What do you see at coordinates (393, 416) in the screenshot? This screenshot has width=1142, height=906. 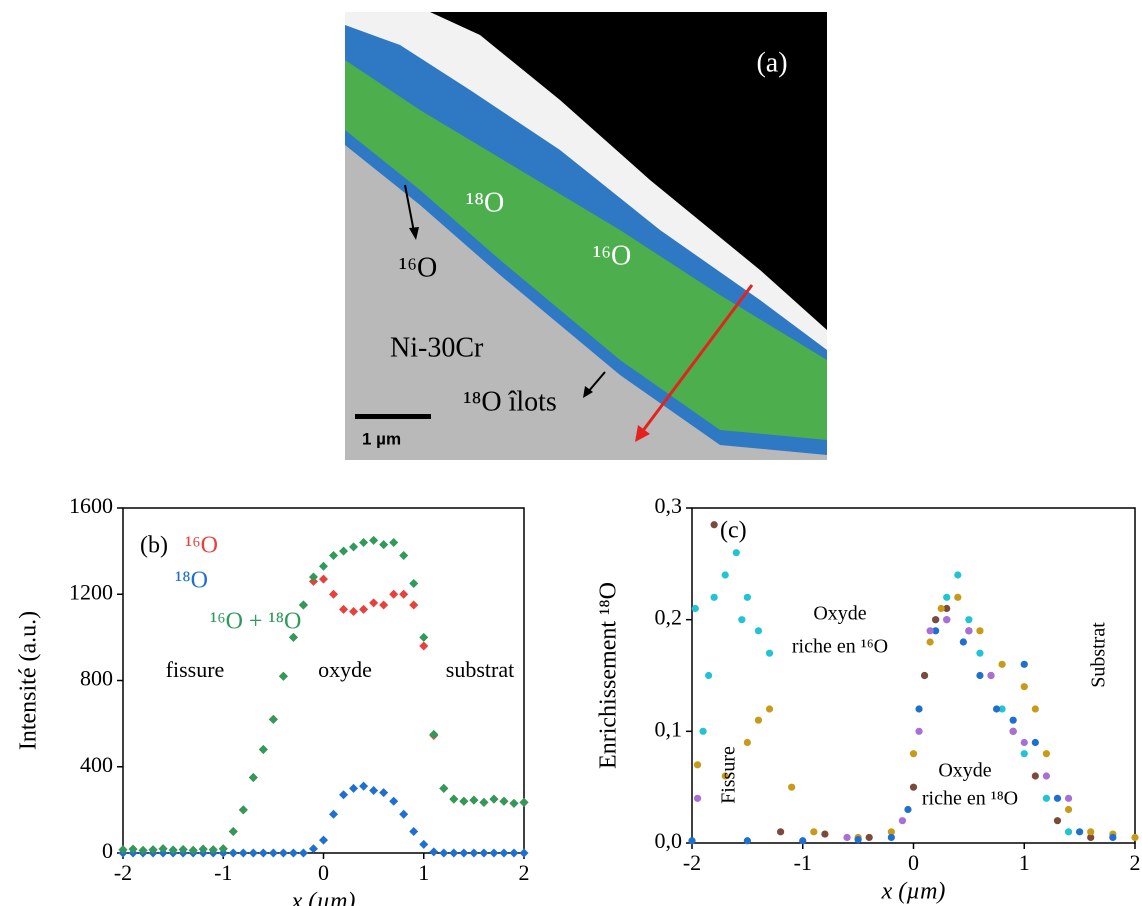 I see `scale-bar` at bounding box center [393, 416].